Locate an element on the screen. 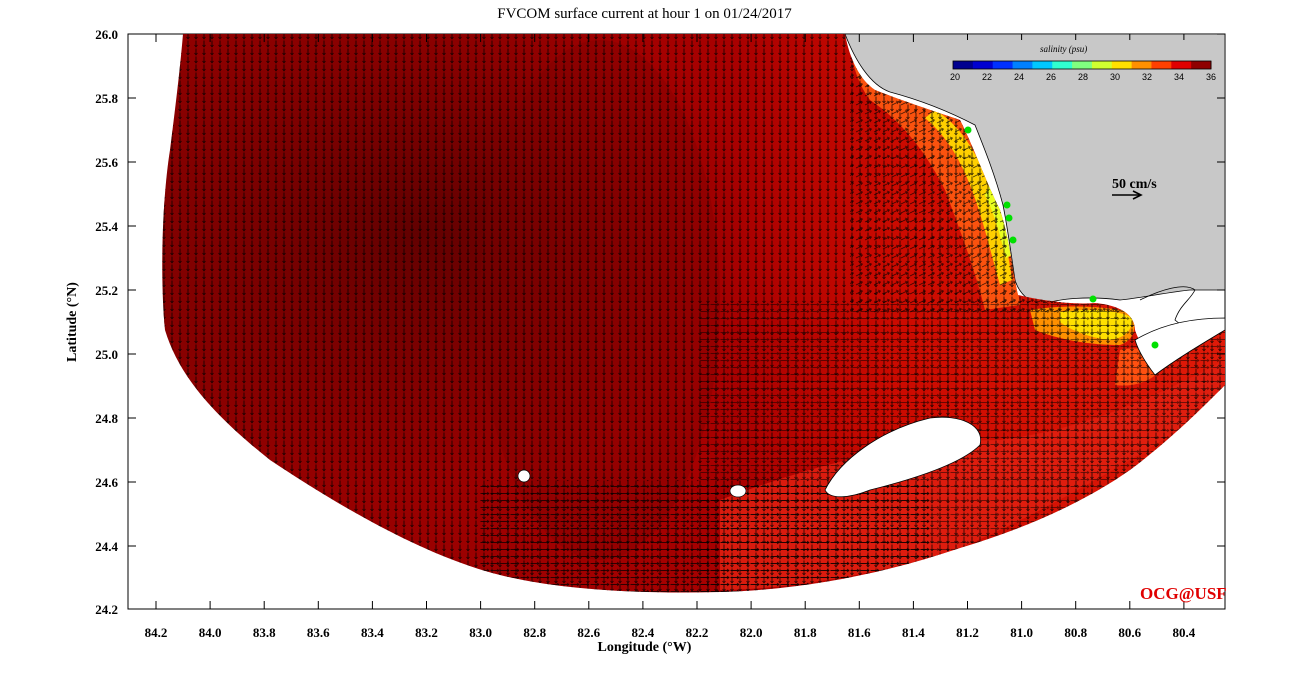 The width and height of the screenshot is (1289, 677). xtick-label: 80.4 is located at coordinates (1184, 632).